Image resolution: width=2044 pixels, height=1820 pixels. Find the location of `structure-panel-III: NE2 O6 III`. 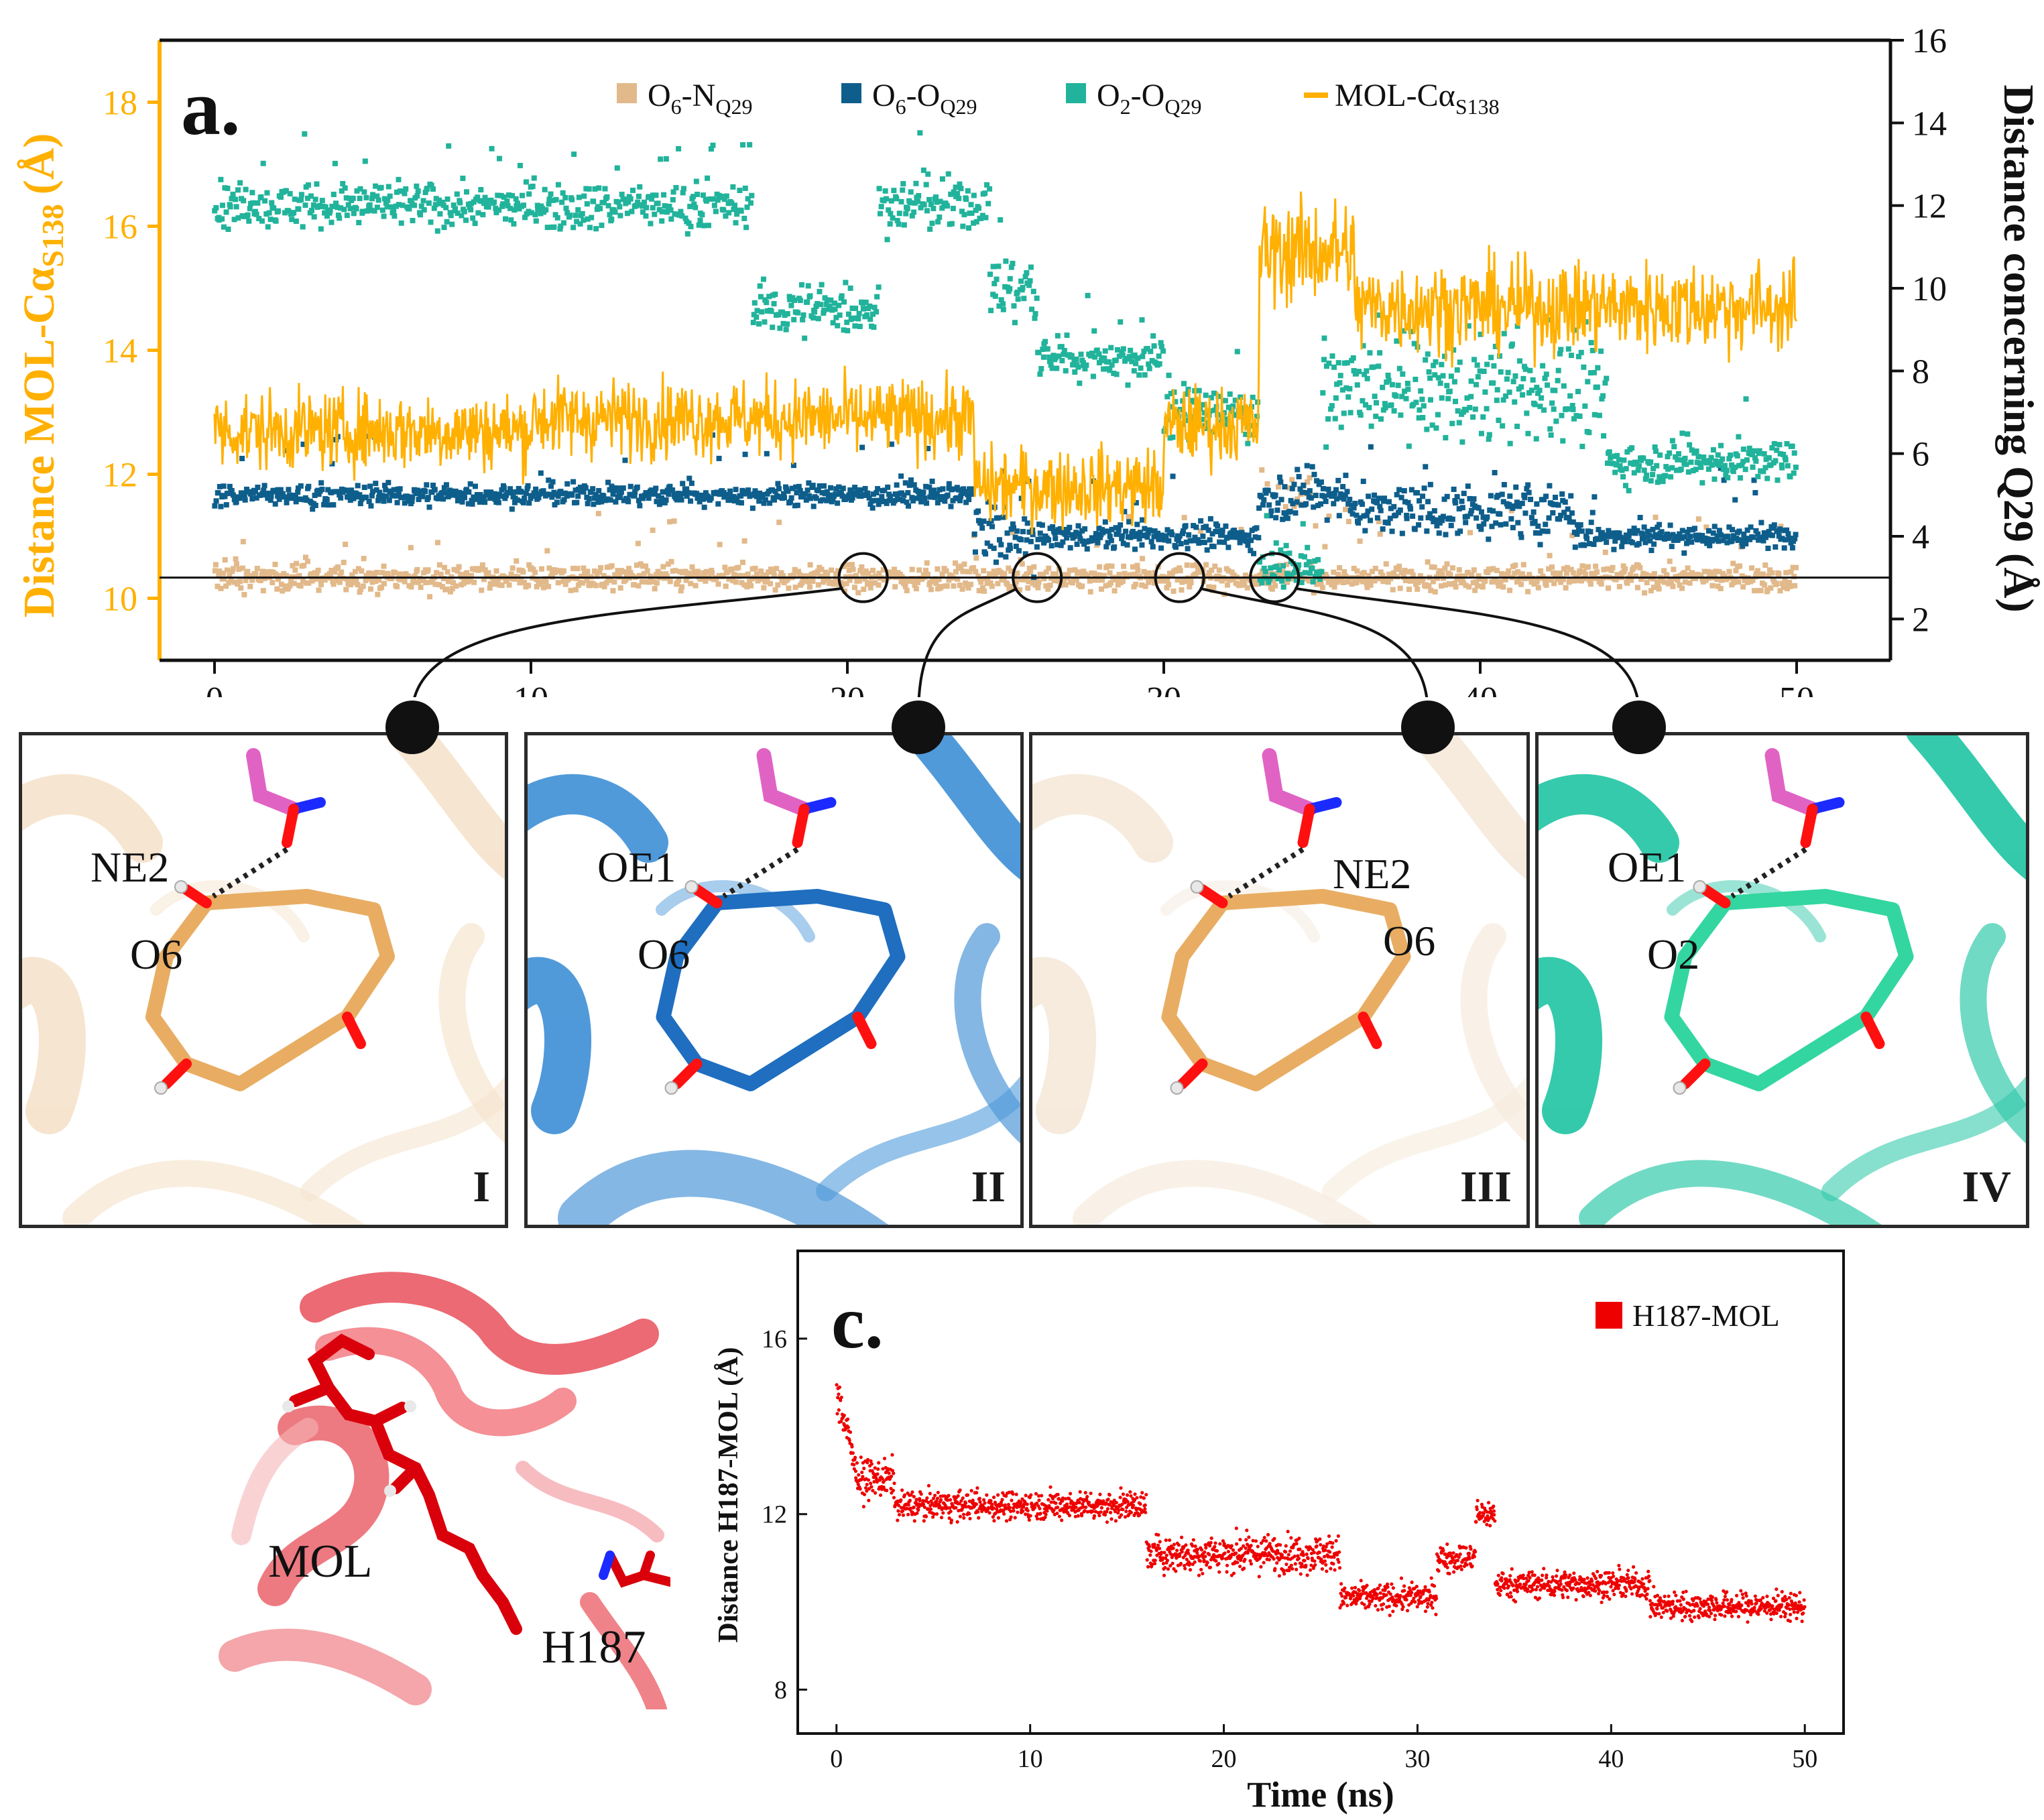

structure-panel-III: NE2 O6 III is located at coordinates (1279, 980).